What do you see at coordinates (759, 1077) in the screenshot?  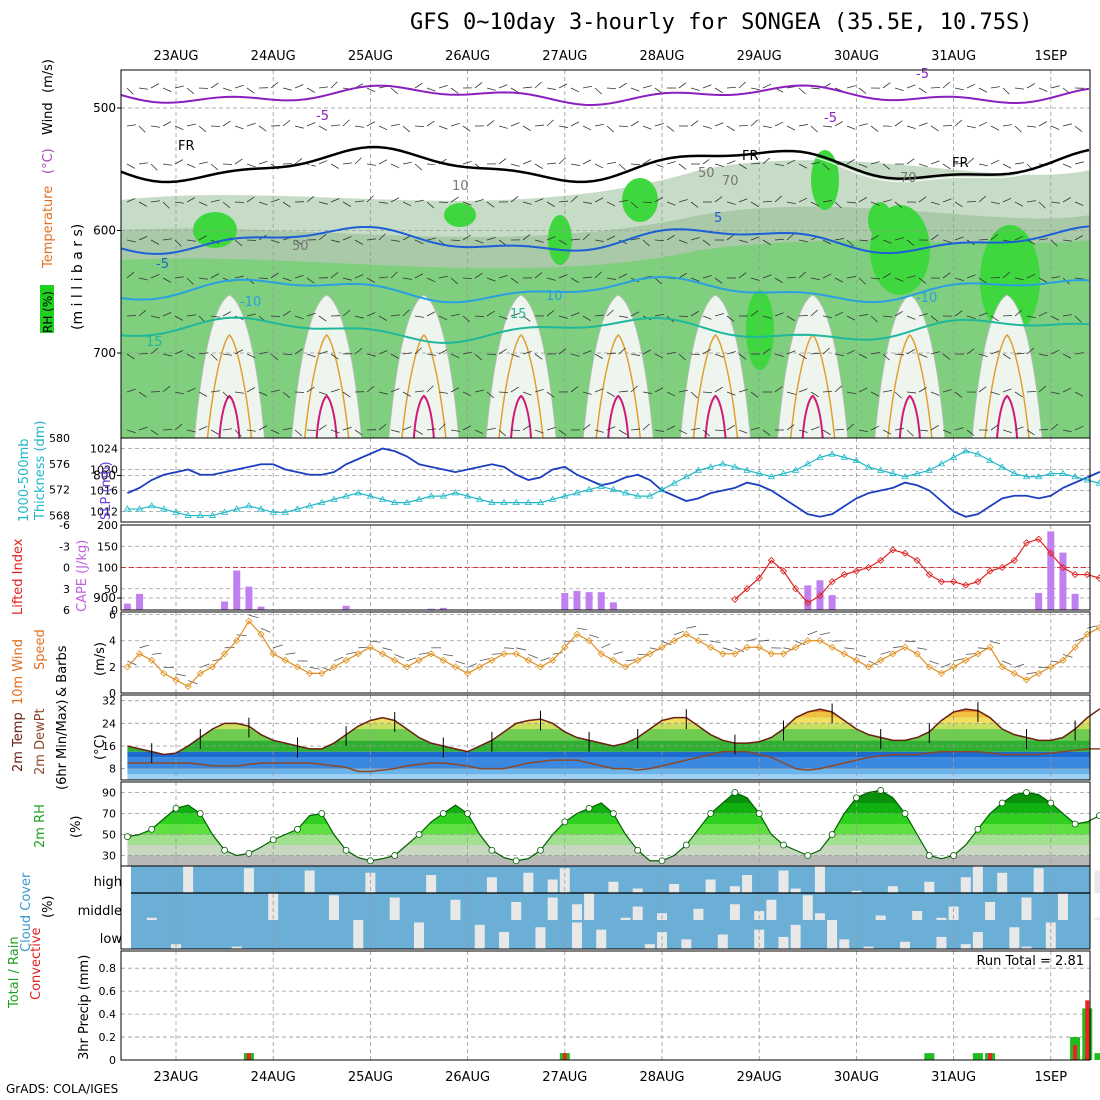 I see `date-label-bottom: 29AUG` at bounding box center [759, 1077].